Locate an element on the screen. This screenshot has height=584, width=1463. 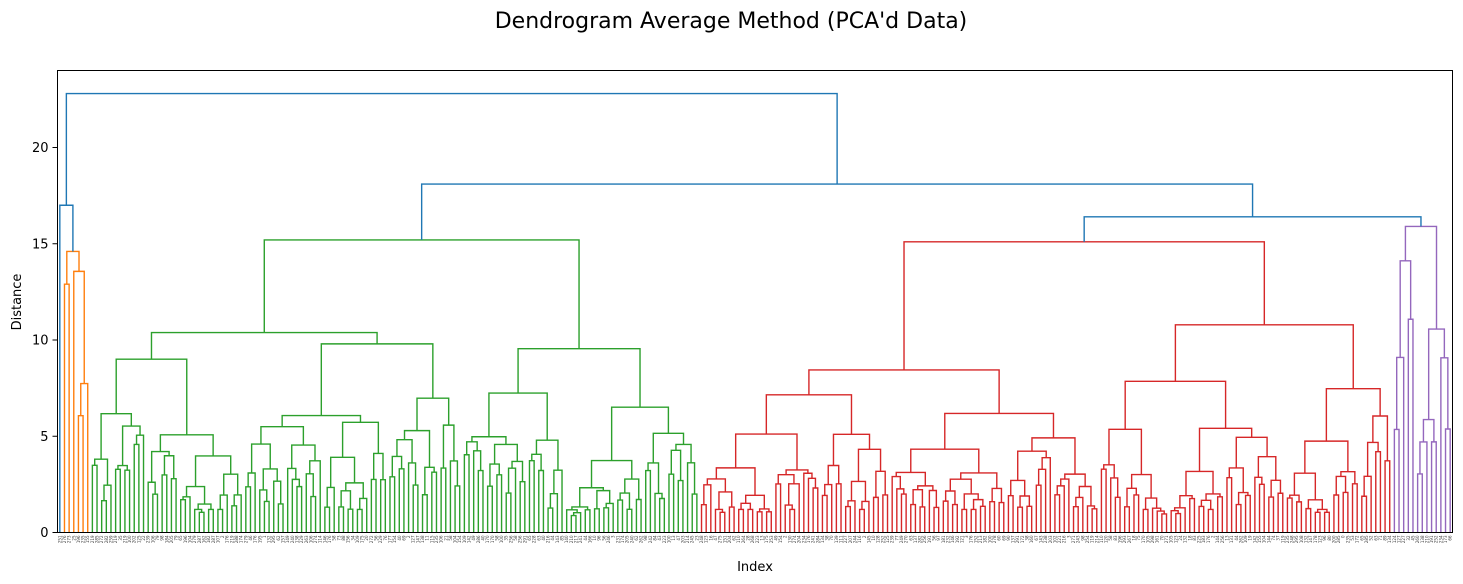
leaf-tick-label: 156 is located at coordinates (348, 539).